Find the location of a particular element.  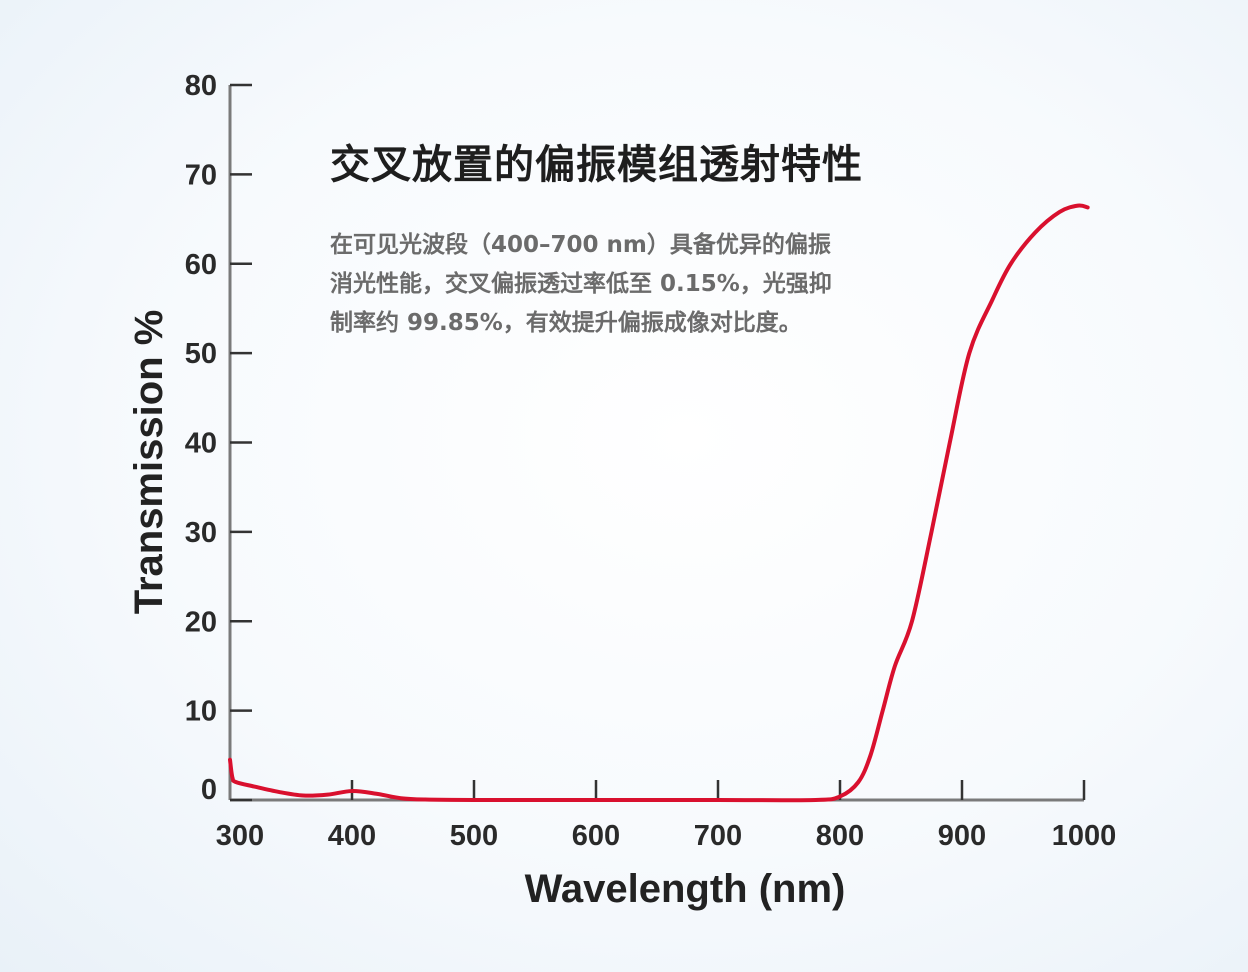

y-tick-label: 10 is located at coordinates (201, 712).